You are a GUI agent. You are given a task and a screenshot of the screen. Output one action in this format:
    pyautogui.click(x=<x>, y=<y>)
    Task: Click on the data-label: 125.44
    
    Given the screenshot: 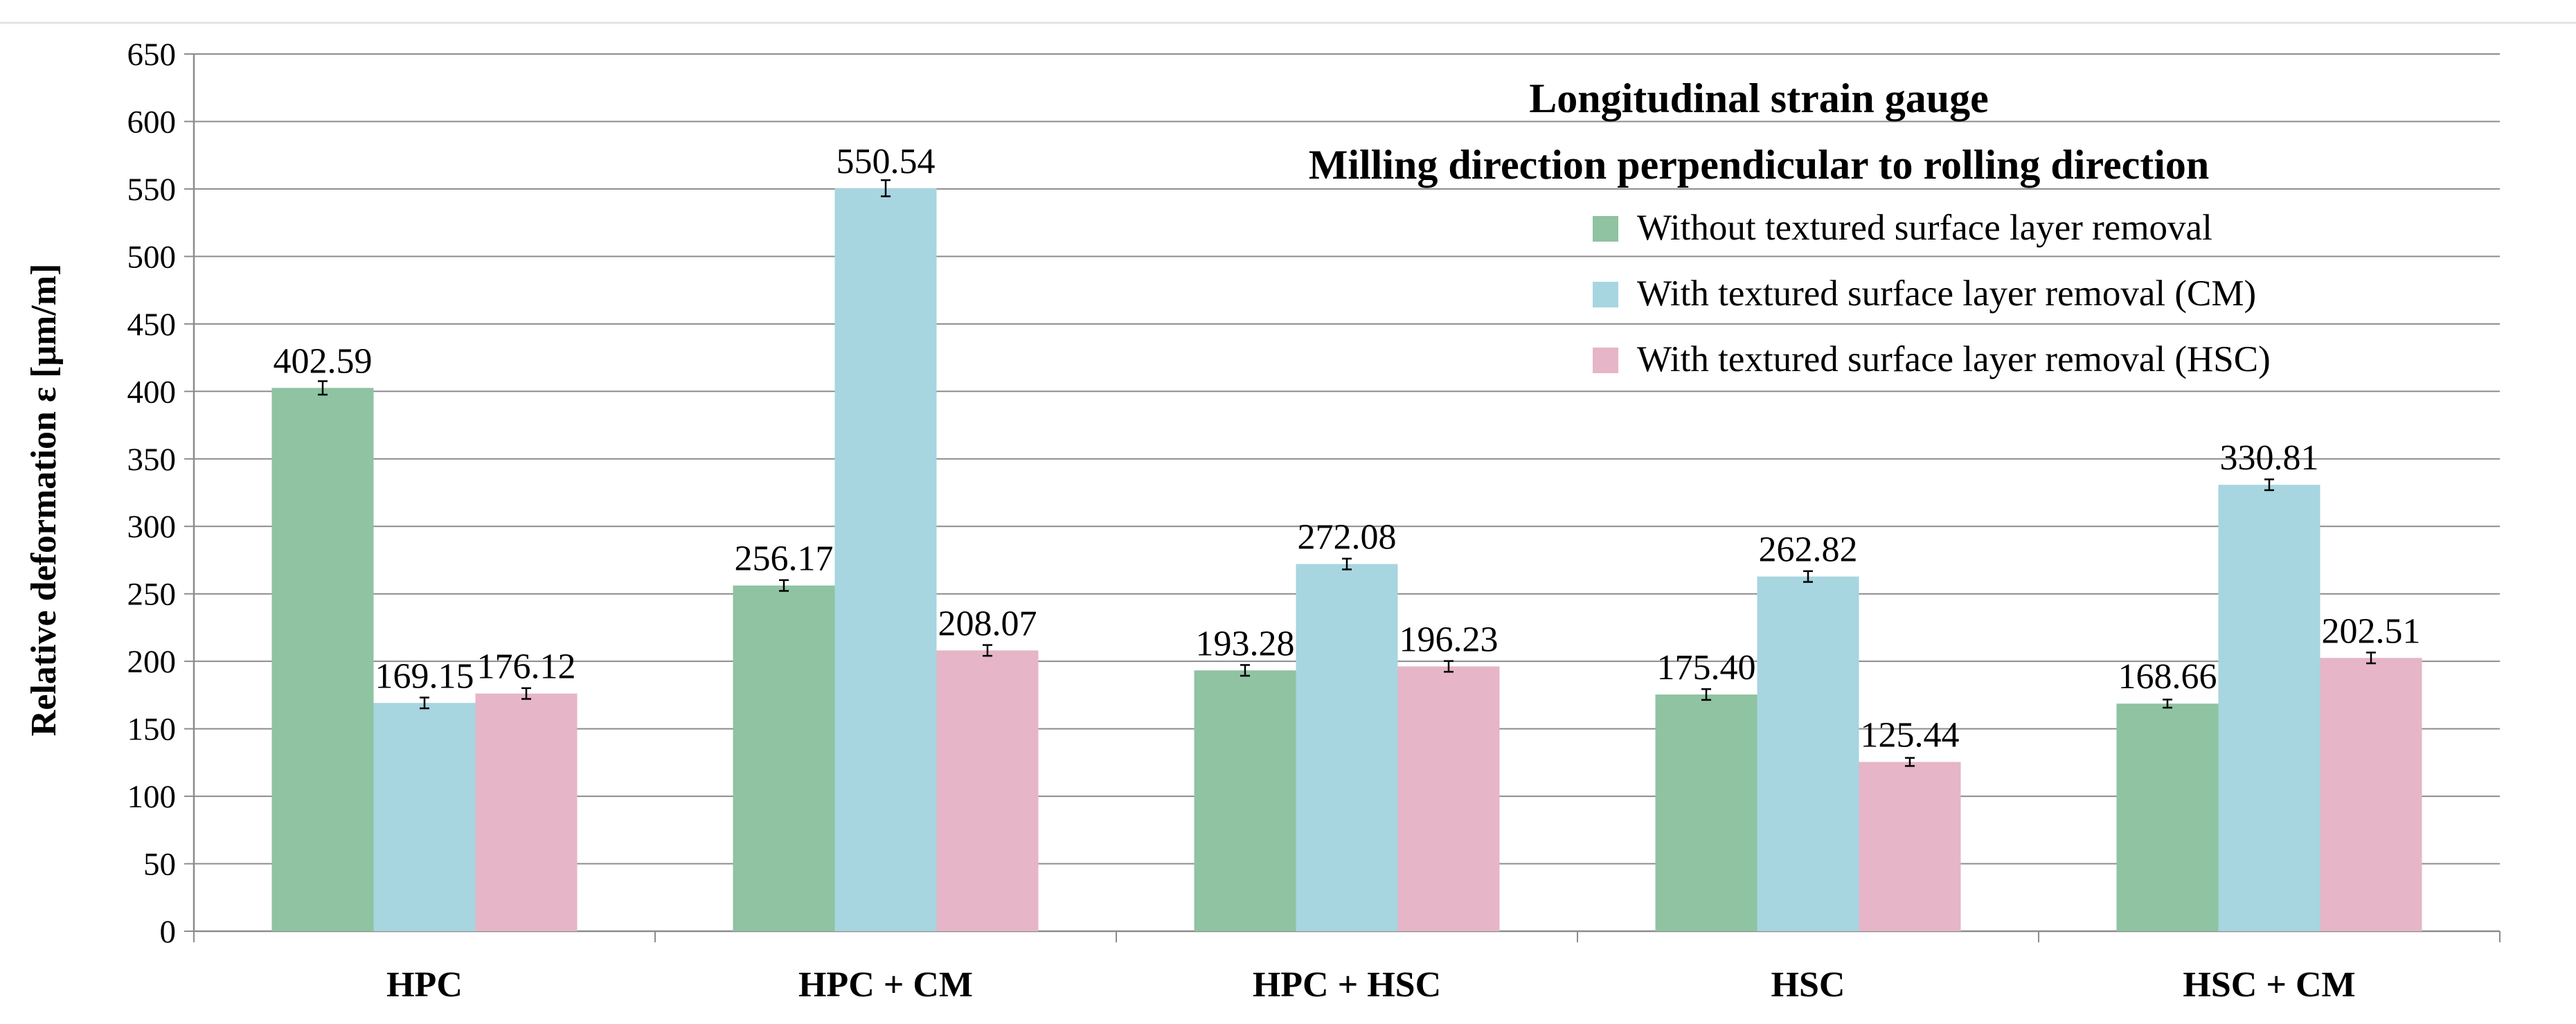 What is the action you would take?
    pyautogui.click(x=1911, y=735)
    